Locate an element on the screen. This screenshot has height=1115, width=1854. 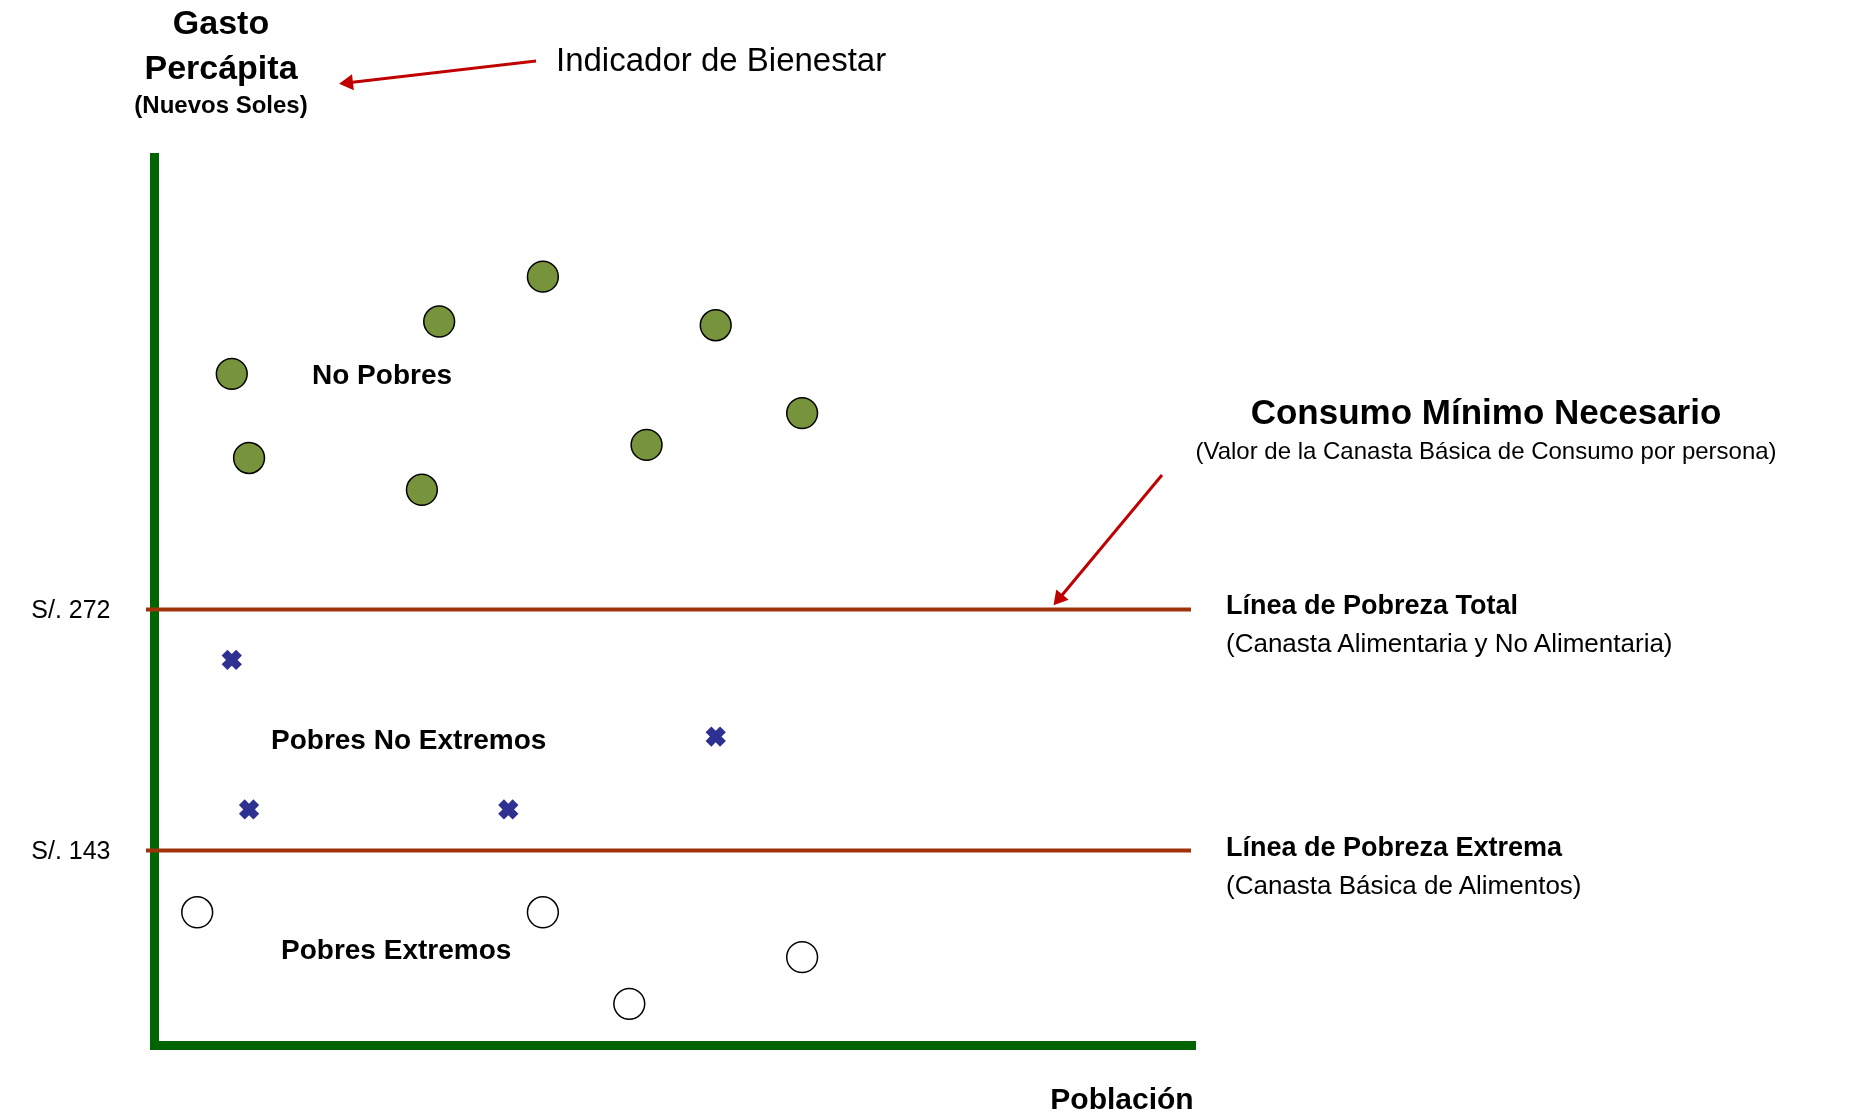
y-tick-label: S/. 272 is located at coordinates (71, 608).